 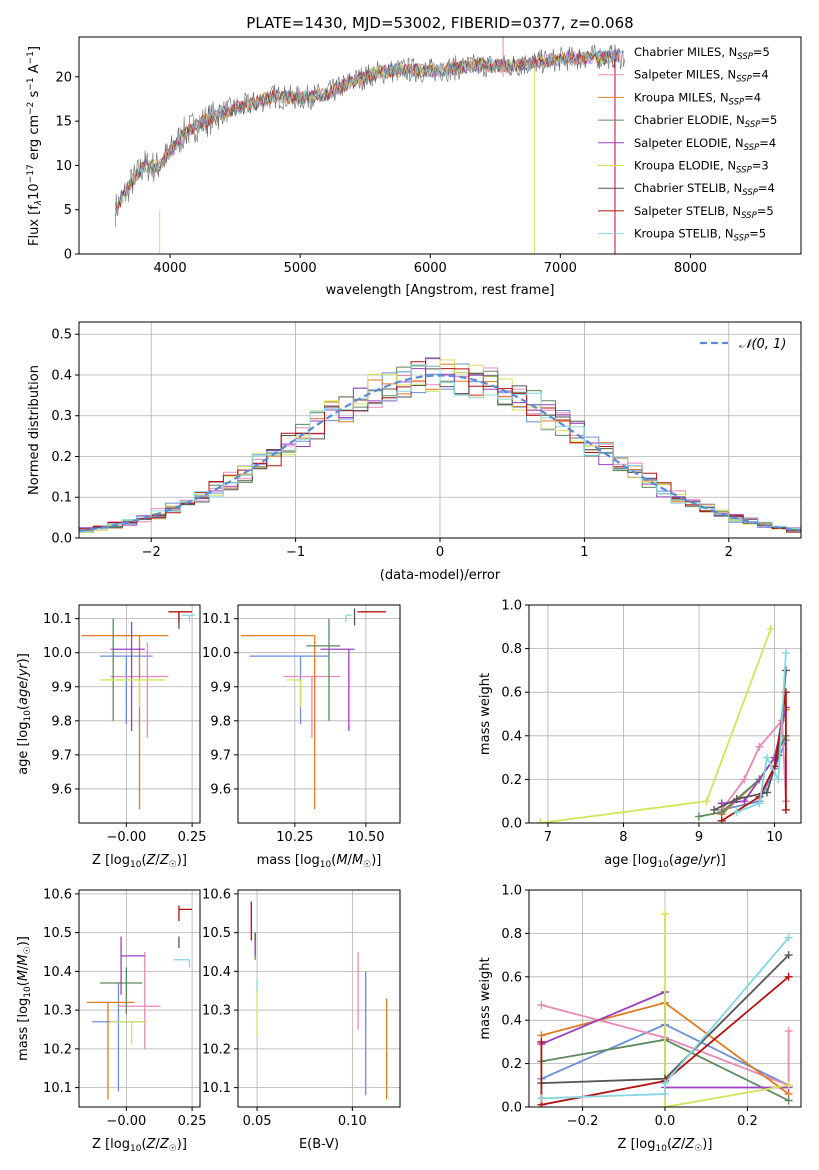 What do you see at coordinates (220, 687) in the screenshot?
I see `y-tick-label: 9.9` at bounding box center [220, 687].